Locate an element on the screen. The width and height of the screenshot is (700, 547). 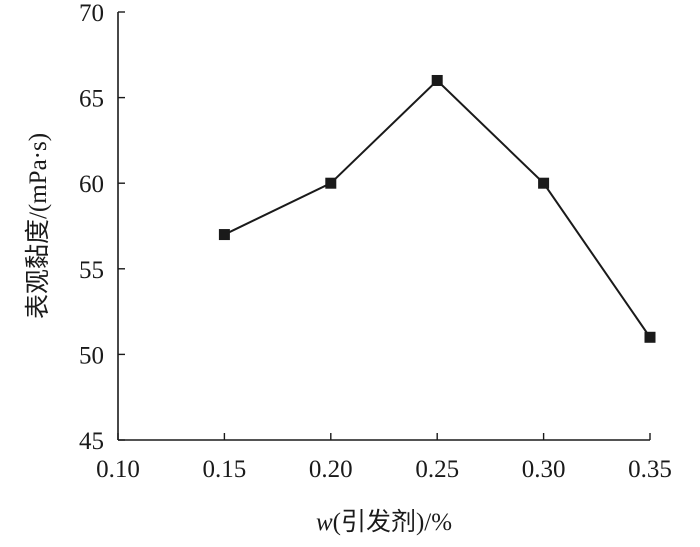
x-tick-label: 0.35 is located at coordinates (650, 469).